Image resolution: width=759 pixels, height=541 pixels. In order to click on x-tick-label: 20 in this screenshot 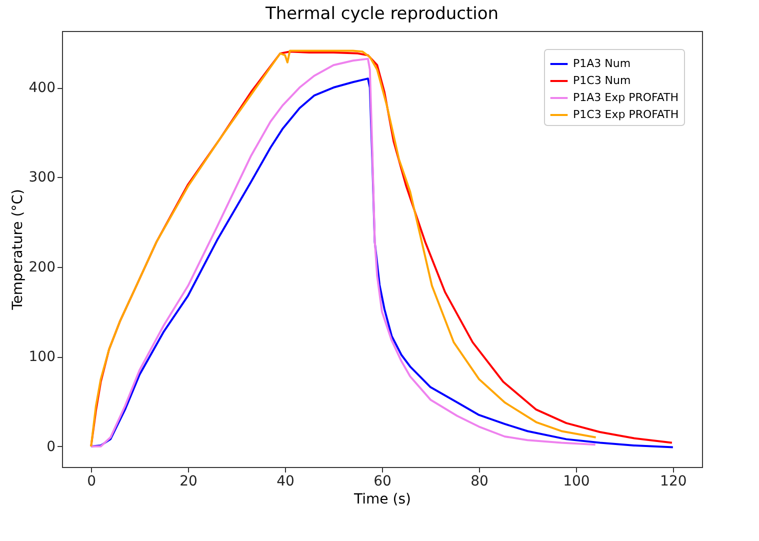, I will do `click(189, 482)`.